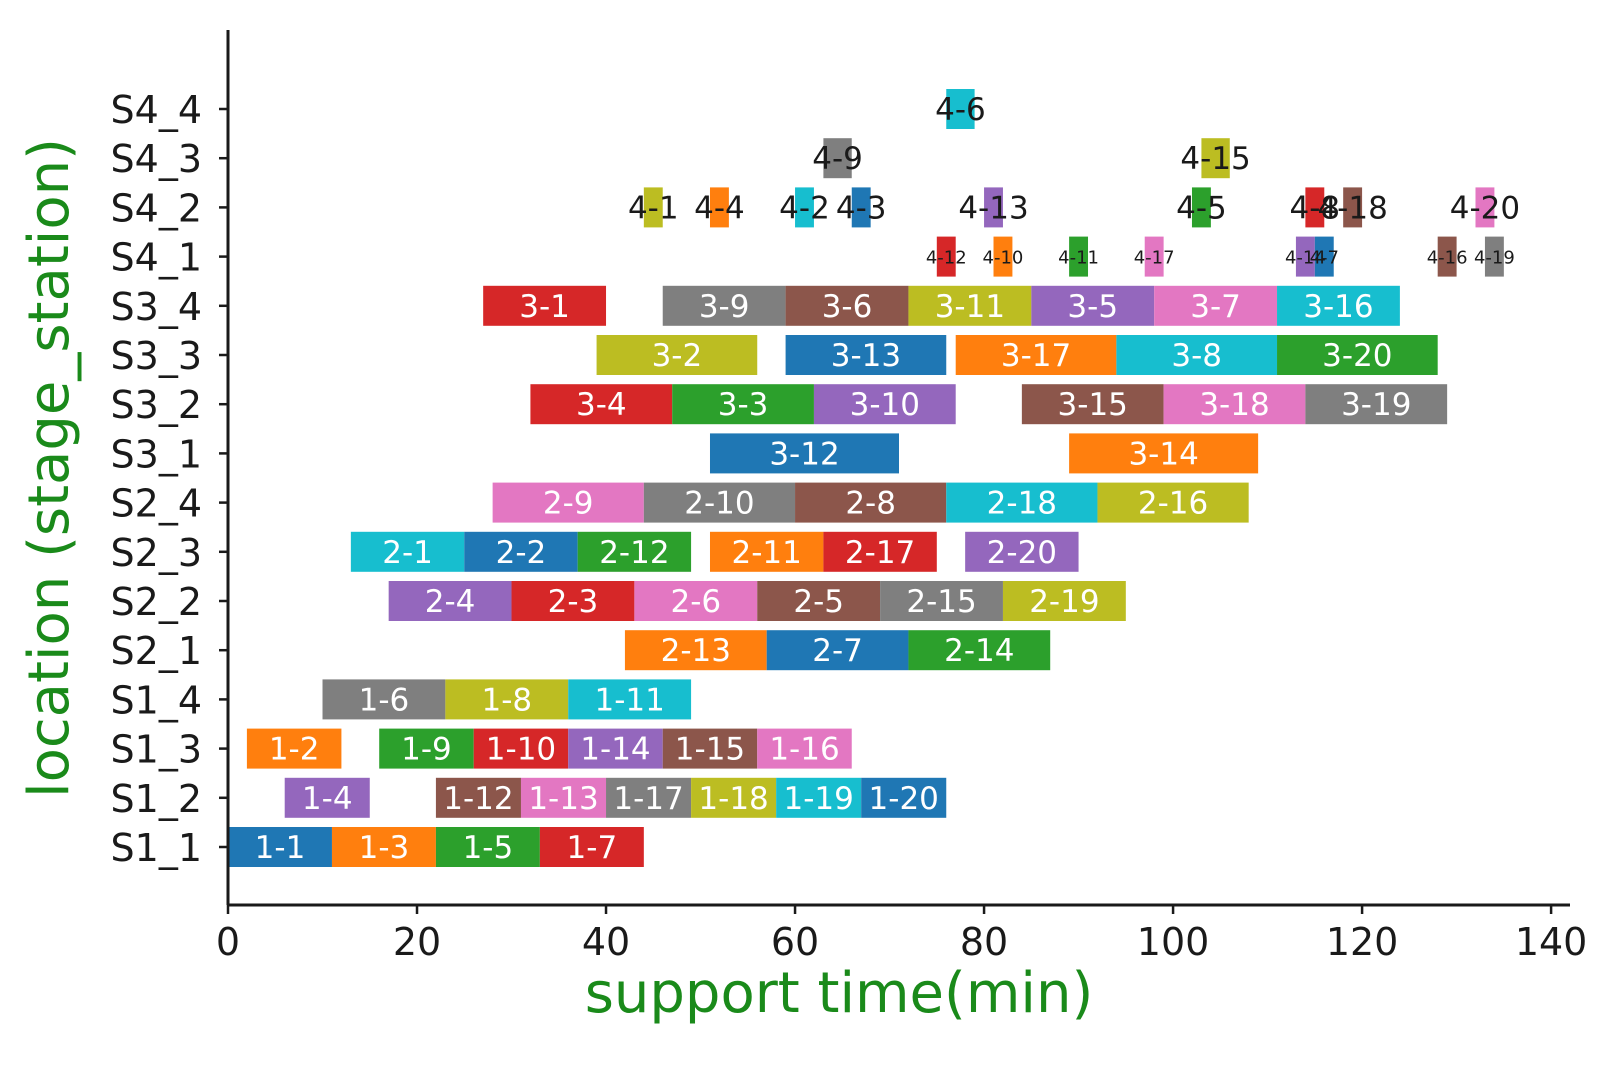 The image size is (1599, 1078). Describe the element at coordinates (156, 258) in the screenshot. I see `y-tick-label: S4_1` at that location.